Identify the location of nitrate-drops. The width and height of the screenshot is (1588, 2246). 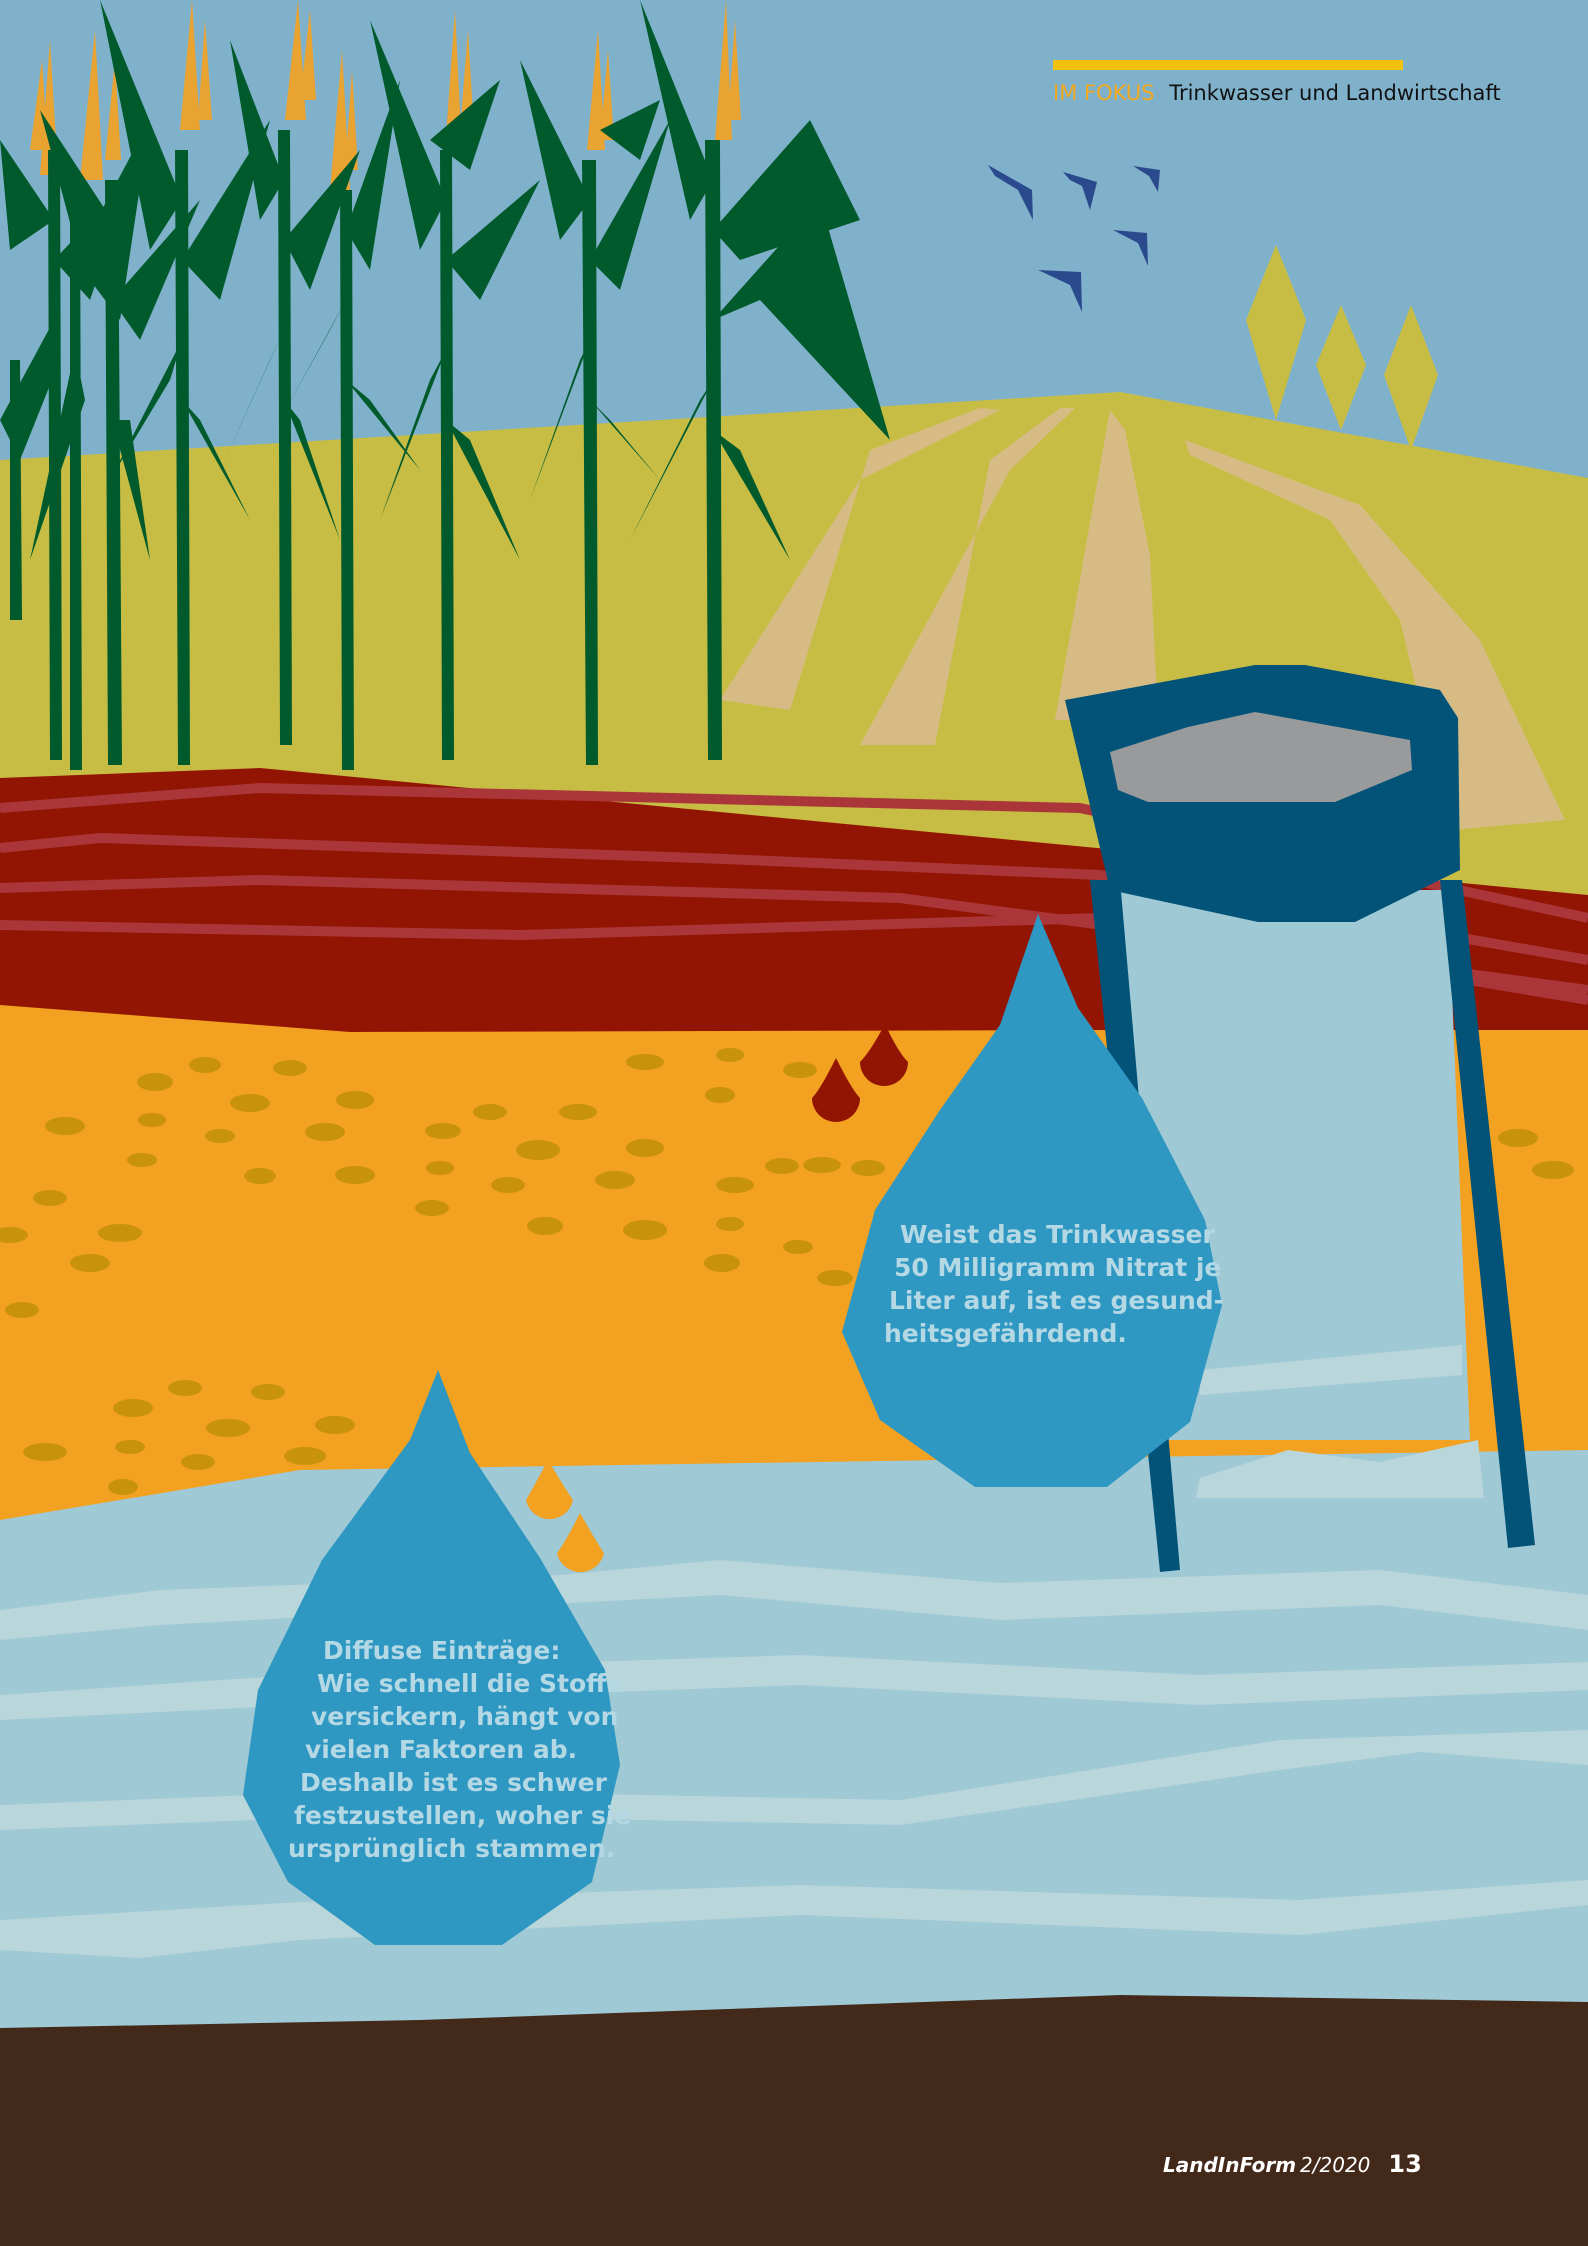
(860, 1073).